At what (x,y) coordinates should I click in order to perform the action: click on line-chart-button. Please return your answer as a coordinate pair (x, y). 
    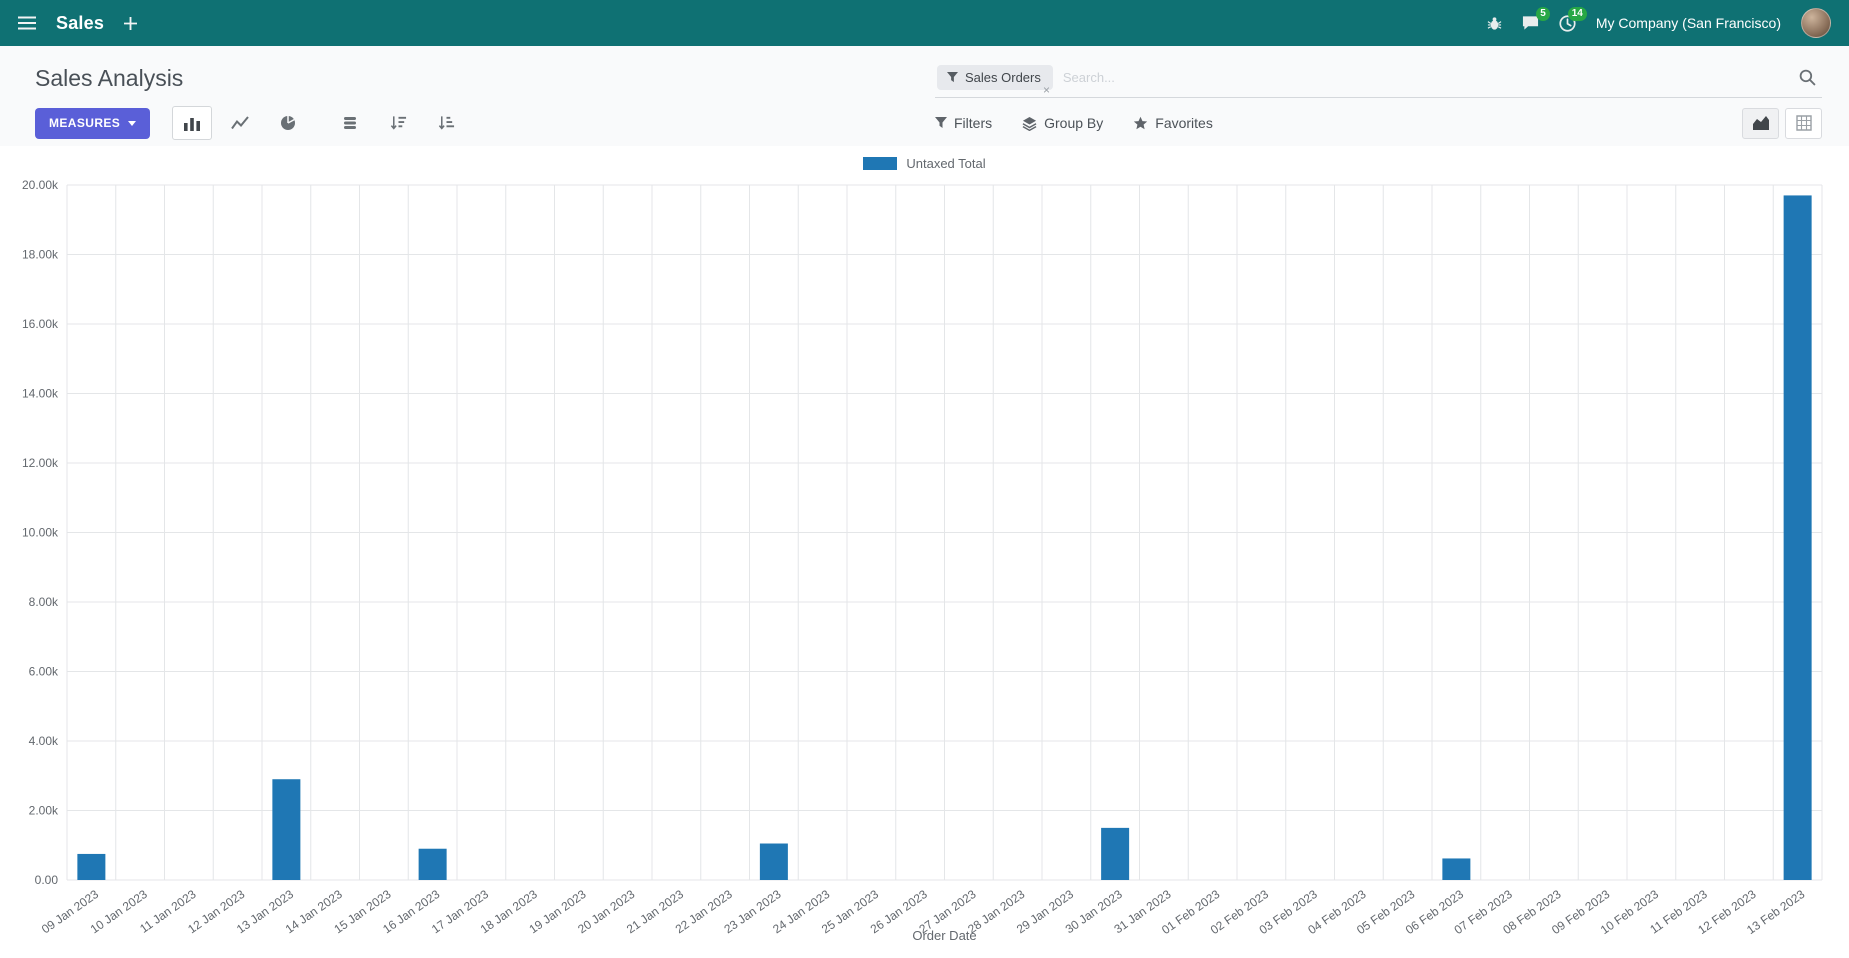
    Looking at the image, I should click on (240, 123).